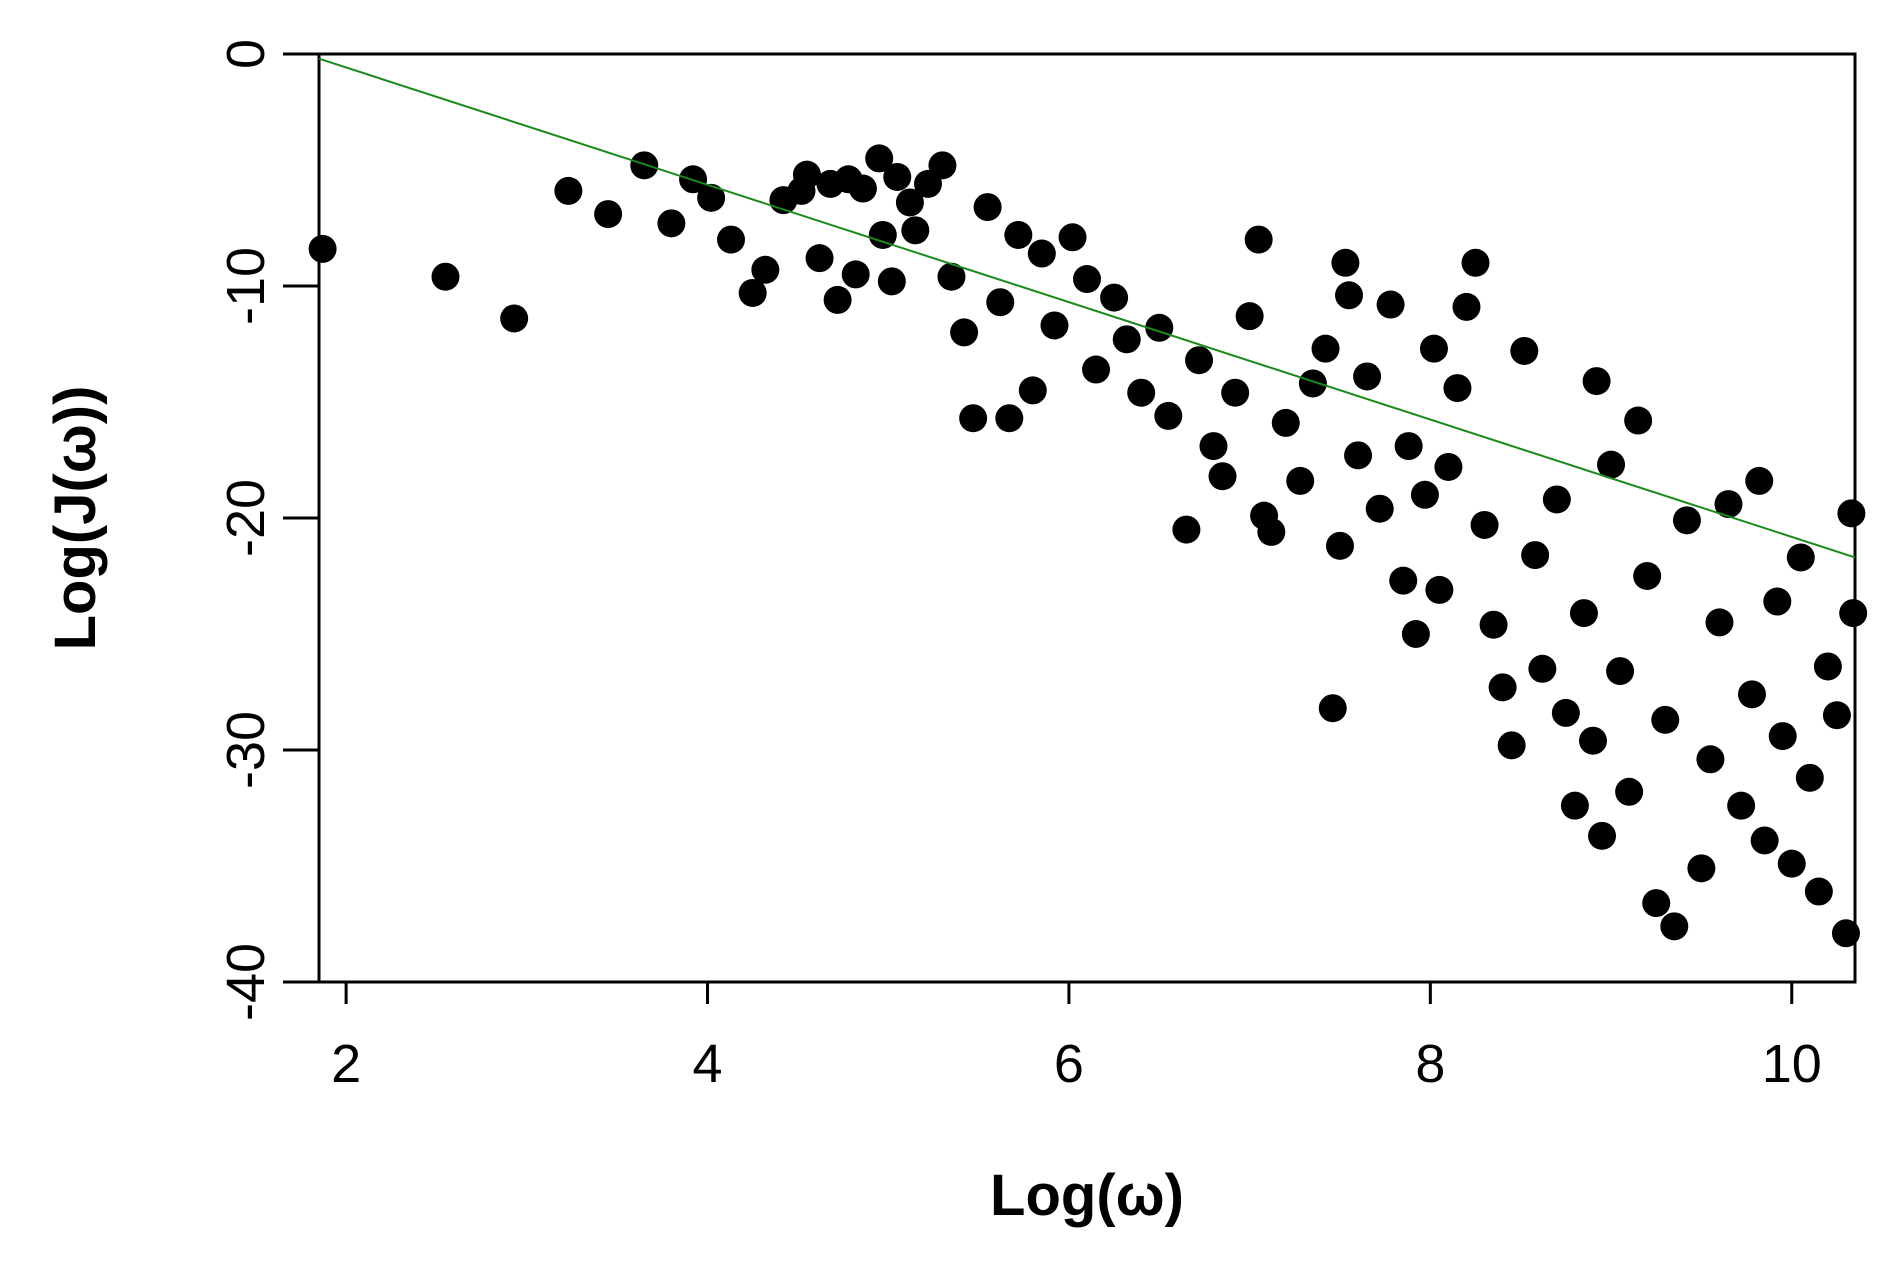 This screenshot has width=1895, height=1261. What do you see at coordinates (246, 286) in the screenshot?
I see `y-tick-label: -10` at bounding box center [246, 286].